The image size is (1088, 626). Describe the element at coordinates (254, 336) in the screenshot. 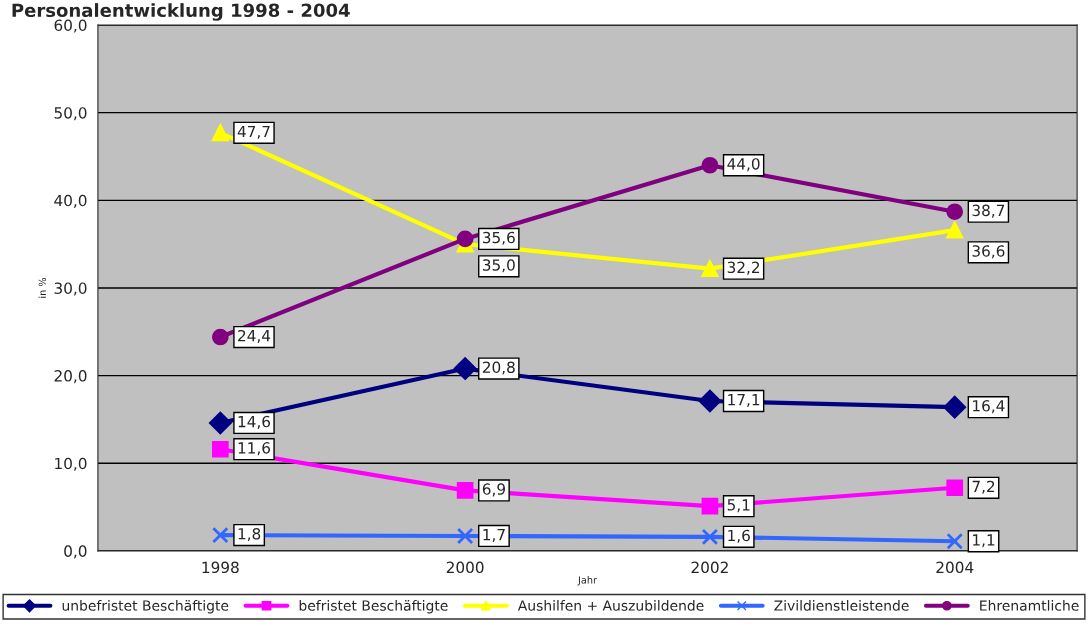

I see `data-label: 24,4` at that location.